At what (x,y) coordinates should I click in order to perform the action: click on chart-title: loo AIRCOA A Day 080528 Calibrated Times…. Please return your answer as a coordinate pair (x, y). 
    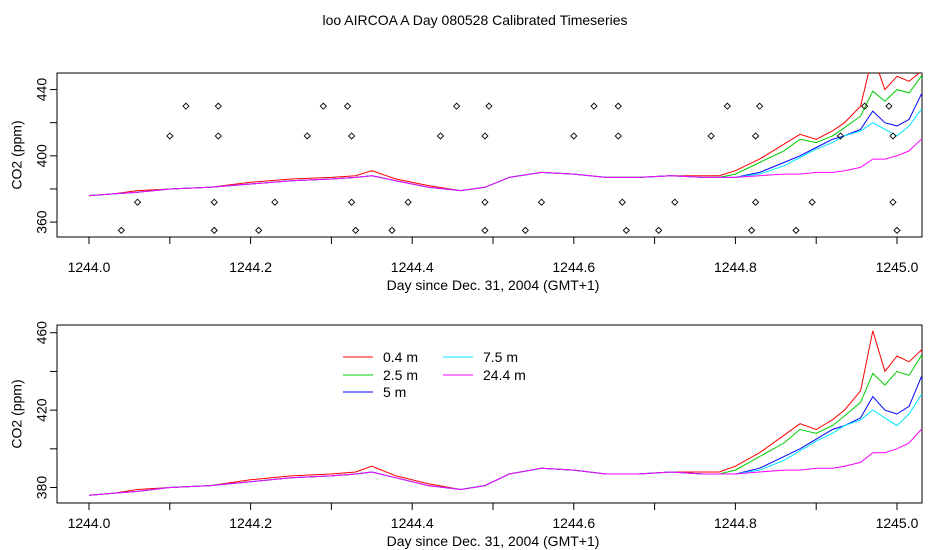
    Looking at the image, I should click on (474, 20).